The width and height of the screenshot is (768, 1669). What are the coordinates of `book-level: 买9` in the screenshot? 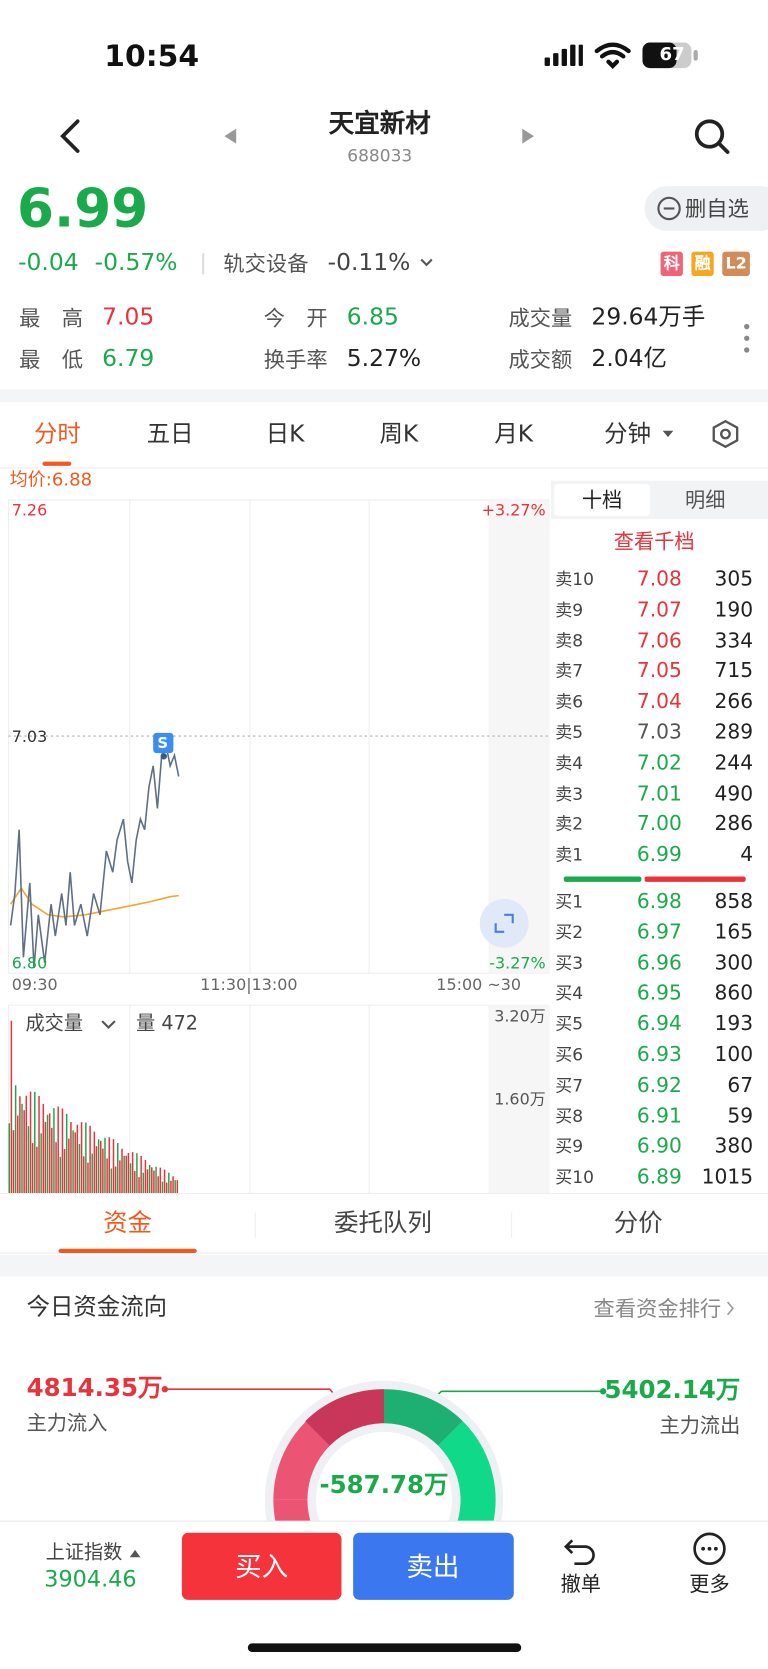 It's located at (569, 1146).